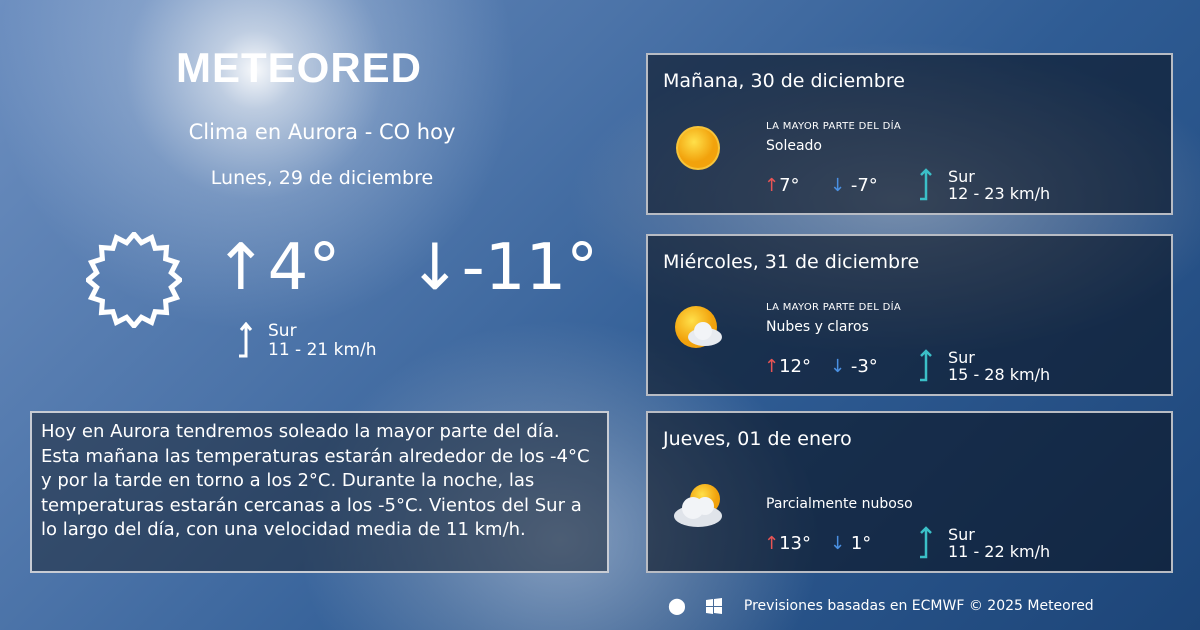 This screenshot has width=1200, height=630. What do you see at coordinates (503, 268) in the screenshot?
I see `today-min-temp: ↓-11°` at bounding box center [503, 268].